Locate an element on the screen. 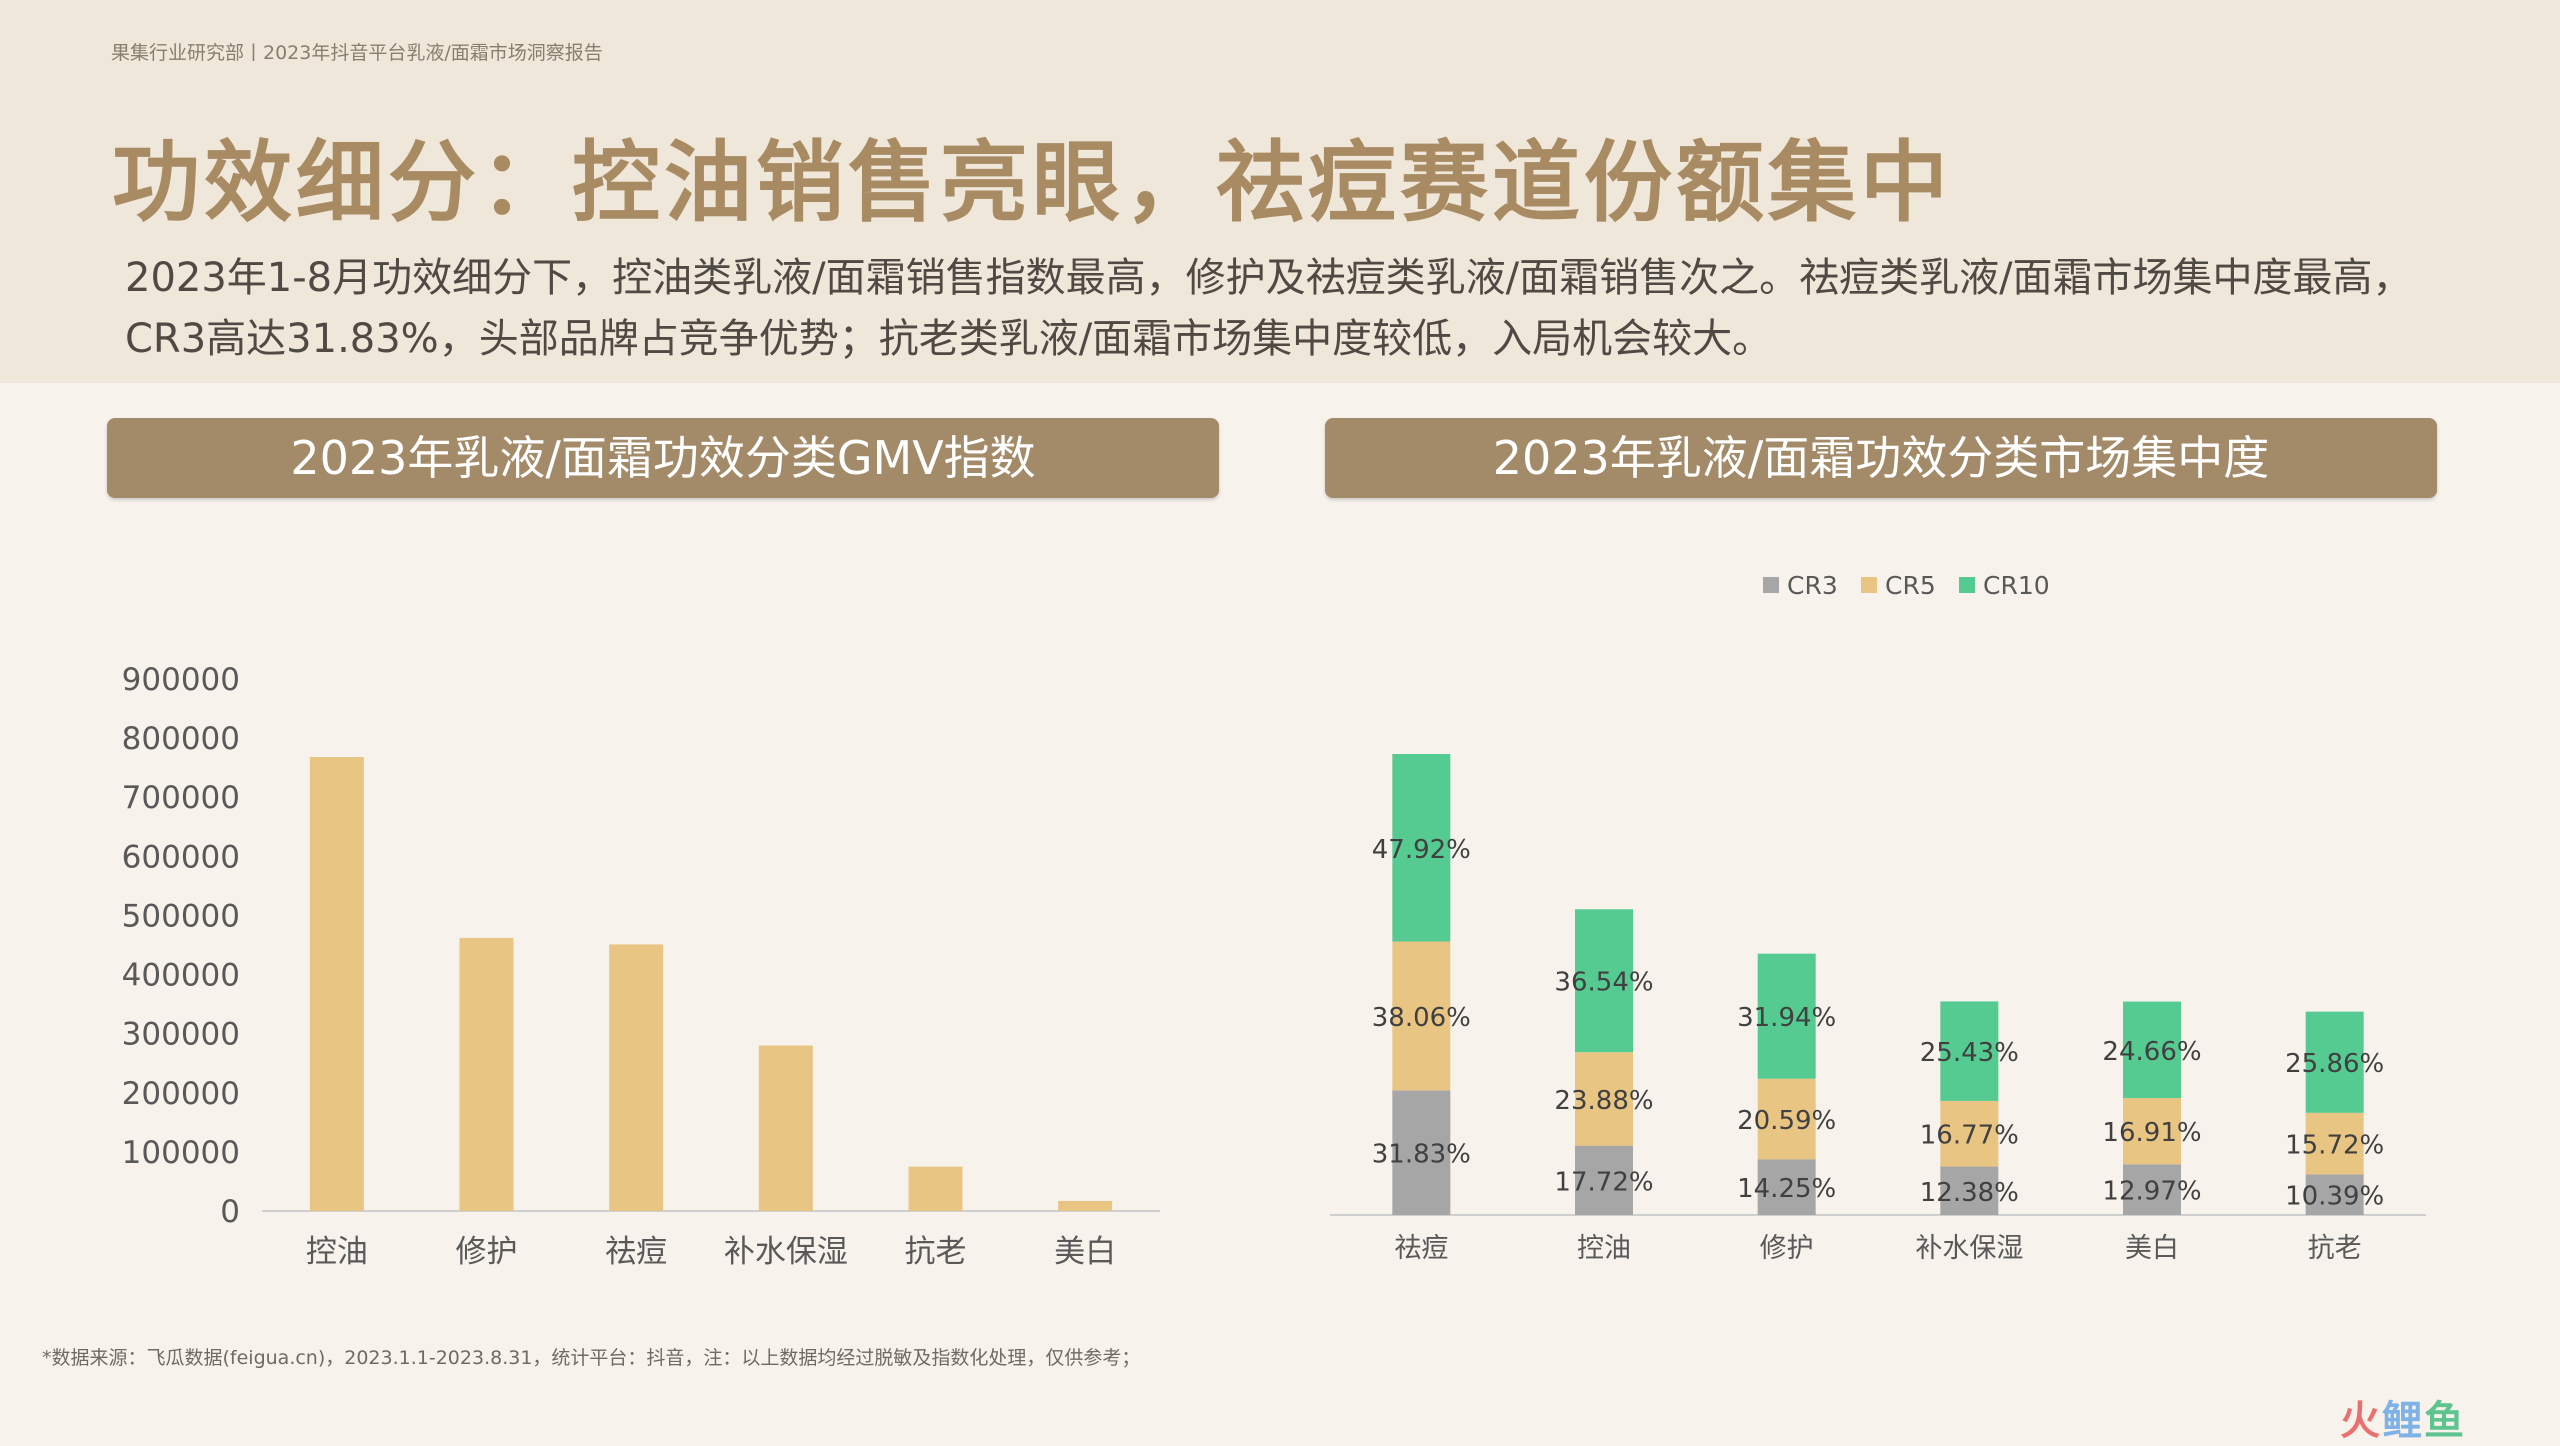  y-tick-label: 300000 is located at coordinates (181, 1035).